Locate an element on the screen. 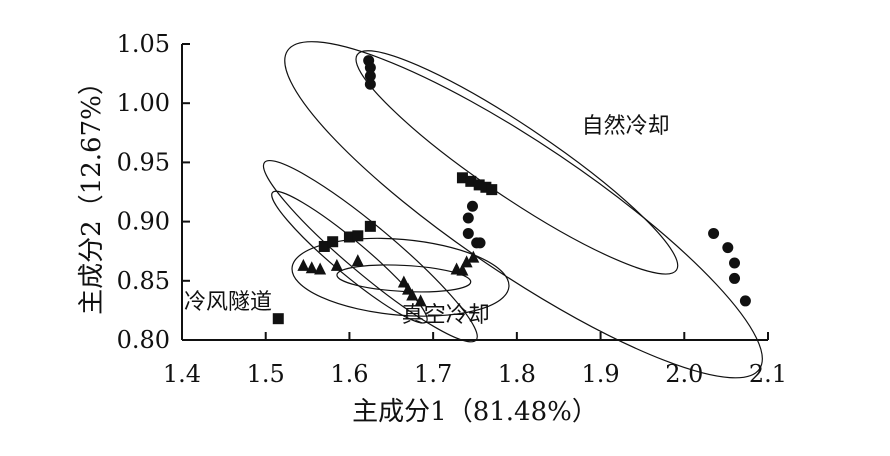 This screenshot has height=456, width=890. annotation-label: 自然冷却 is located at coordinates (626, 126).